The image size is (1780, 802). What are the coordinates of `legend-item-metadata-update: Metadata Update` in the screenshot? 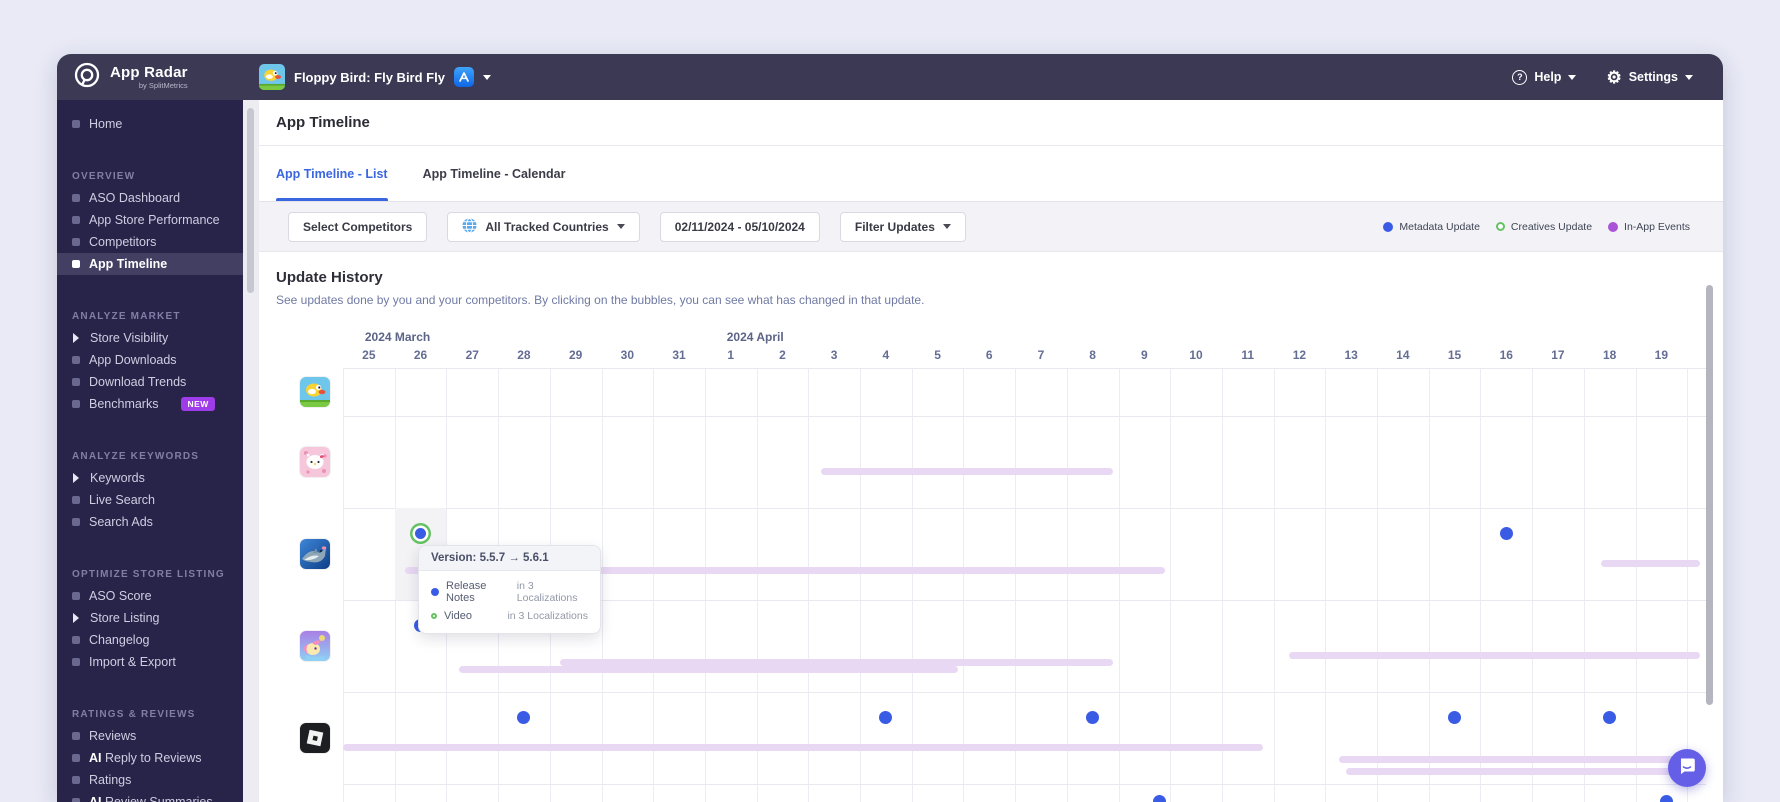 It's located at (1431, 227).